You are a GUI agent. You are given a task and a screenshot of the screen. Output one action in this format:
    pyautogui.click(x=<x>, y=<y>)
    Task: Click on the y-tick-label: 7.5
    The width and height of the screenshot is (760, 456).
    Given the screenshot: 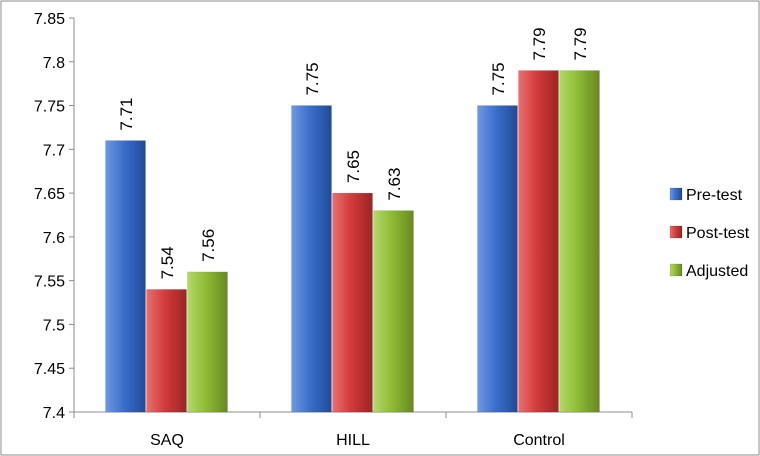 What is the action you would take?
    pyautogui.click(x=54, y=325)
    